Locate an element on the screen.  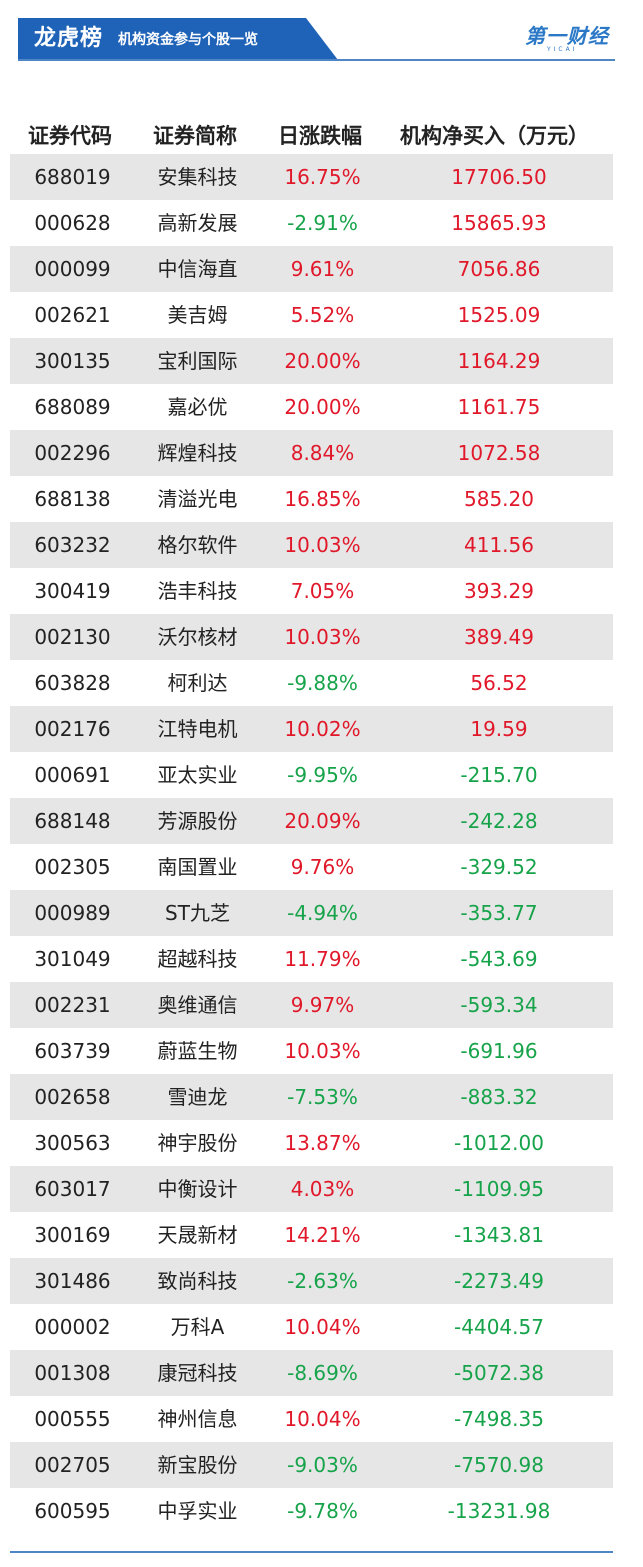
table-row: 002621 美吉姆 5.52% 1525.09 is located at coordinates (311, 315).